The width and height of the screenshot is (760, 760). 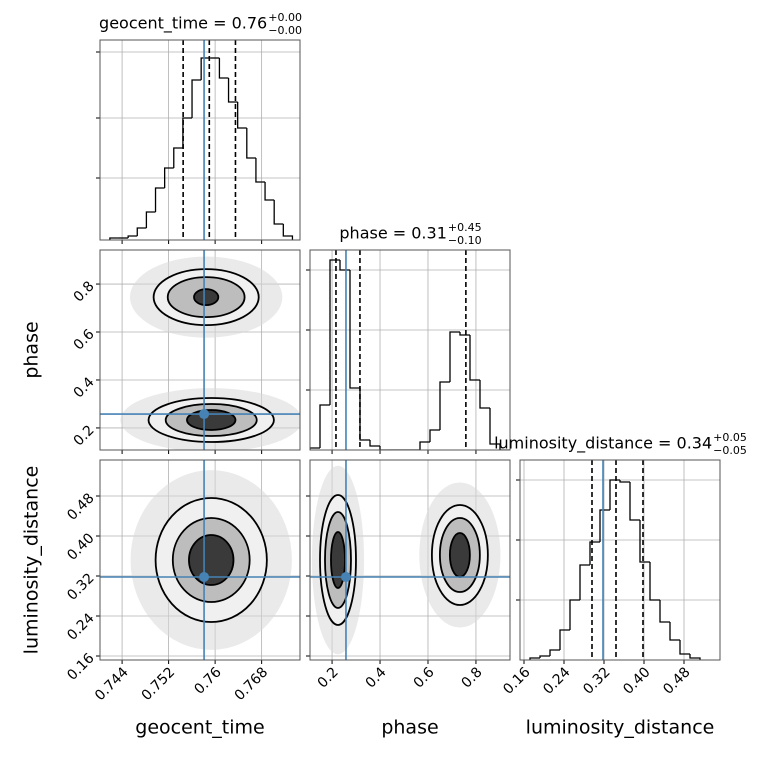 I want to click on title-minus: −0.10, so click(x=465, y=240).